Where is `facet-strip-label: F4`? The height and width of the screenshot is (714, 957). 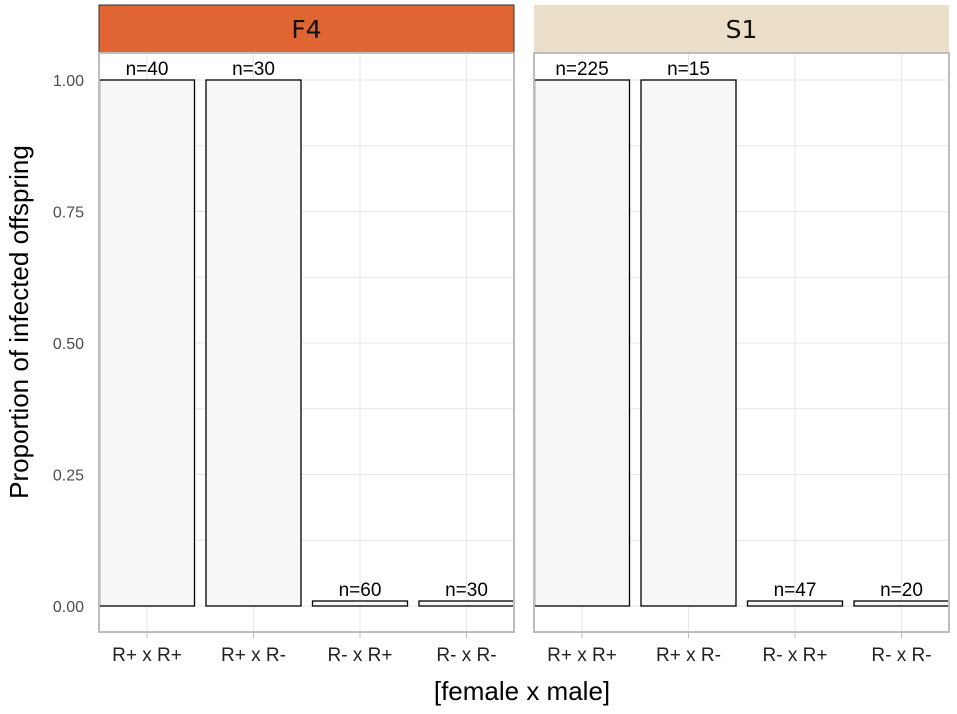
facet-strip-label: F4 is located at coordinates (306, 29).